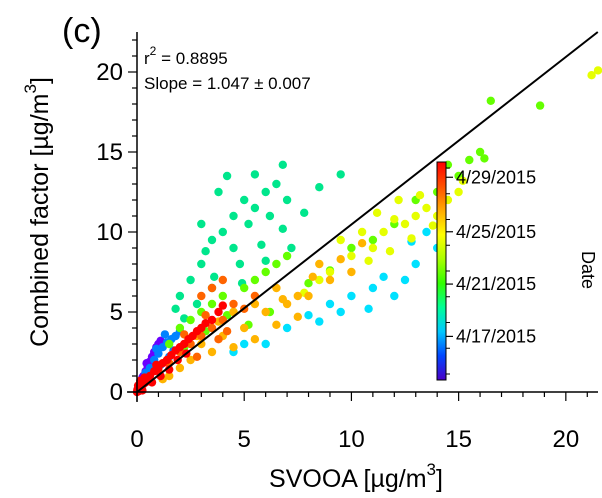 The width and height of the screenshot is (602, 498). What do you see at coordinates (491, 271) in the screenshot?
I see `colorbar-ticks: 4/29/2015 4/25/2015 4/21/2015 4/17/2015` at bounding box center [491, 271].